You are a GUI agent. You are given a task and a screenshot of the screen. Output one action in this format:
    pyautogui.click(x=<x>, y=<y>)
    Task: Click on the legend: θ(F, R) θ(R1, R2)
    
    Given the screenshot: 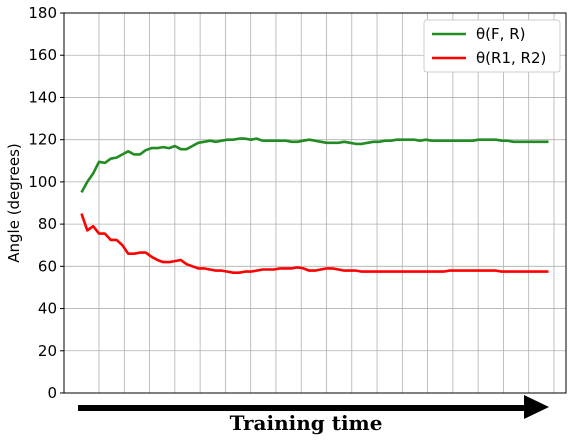 What is the action you would take?
    pyautogui.click(x=492, y=46)
    